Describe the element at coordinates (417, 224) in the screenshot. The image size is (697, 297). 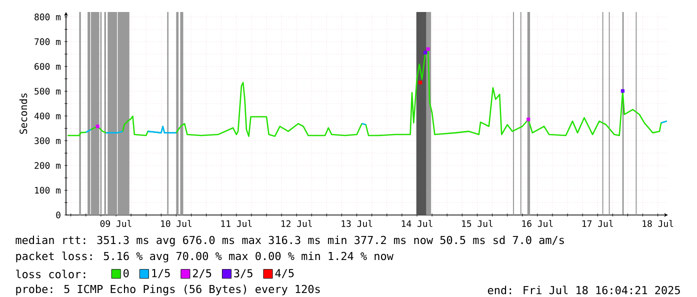
I see `x-tick-label: 14 Jul` at that location.